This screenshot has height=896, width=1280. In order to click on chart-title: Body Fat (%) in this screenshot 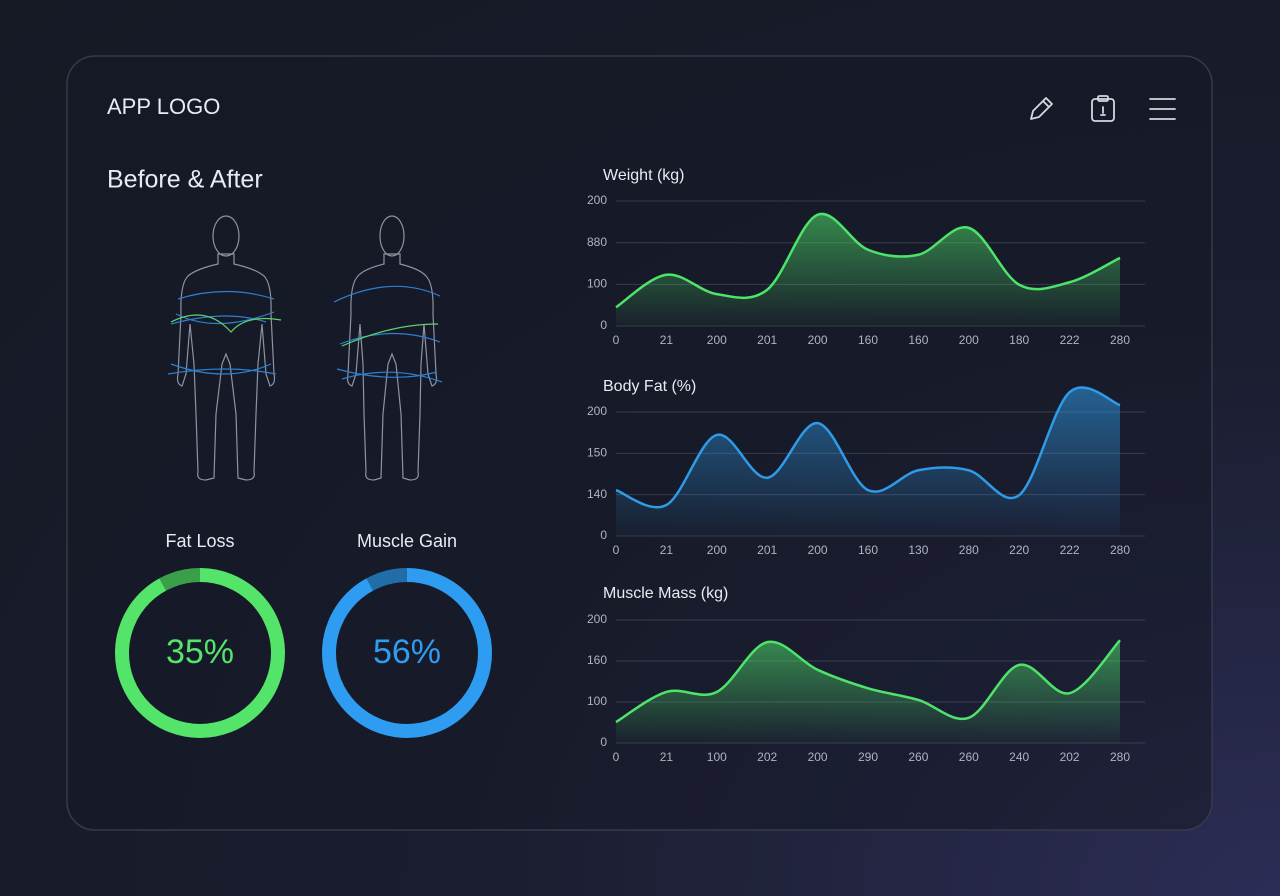, I will do `click(649, 386)`.